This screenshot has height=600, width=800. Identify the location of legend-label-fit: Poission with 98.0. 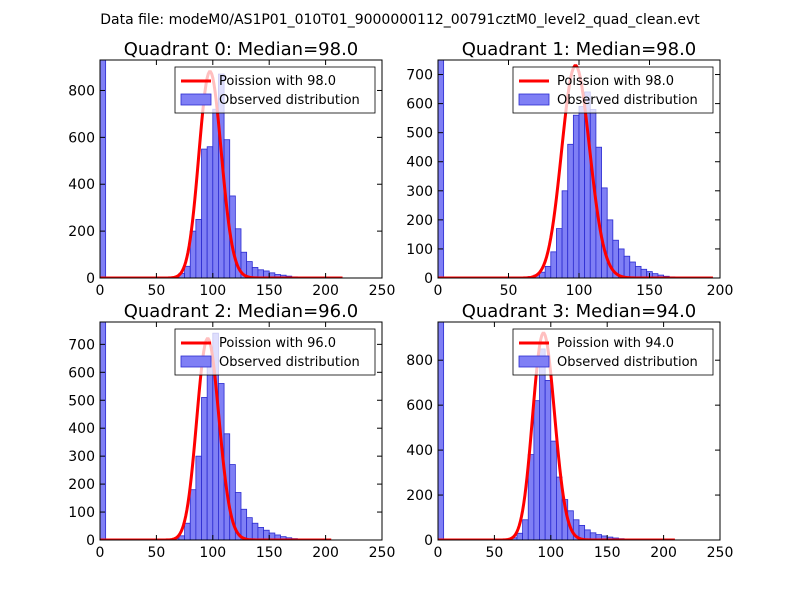
(277, 81).